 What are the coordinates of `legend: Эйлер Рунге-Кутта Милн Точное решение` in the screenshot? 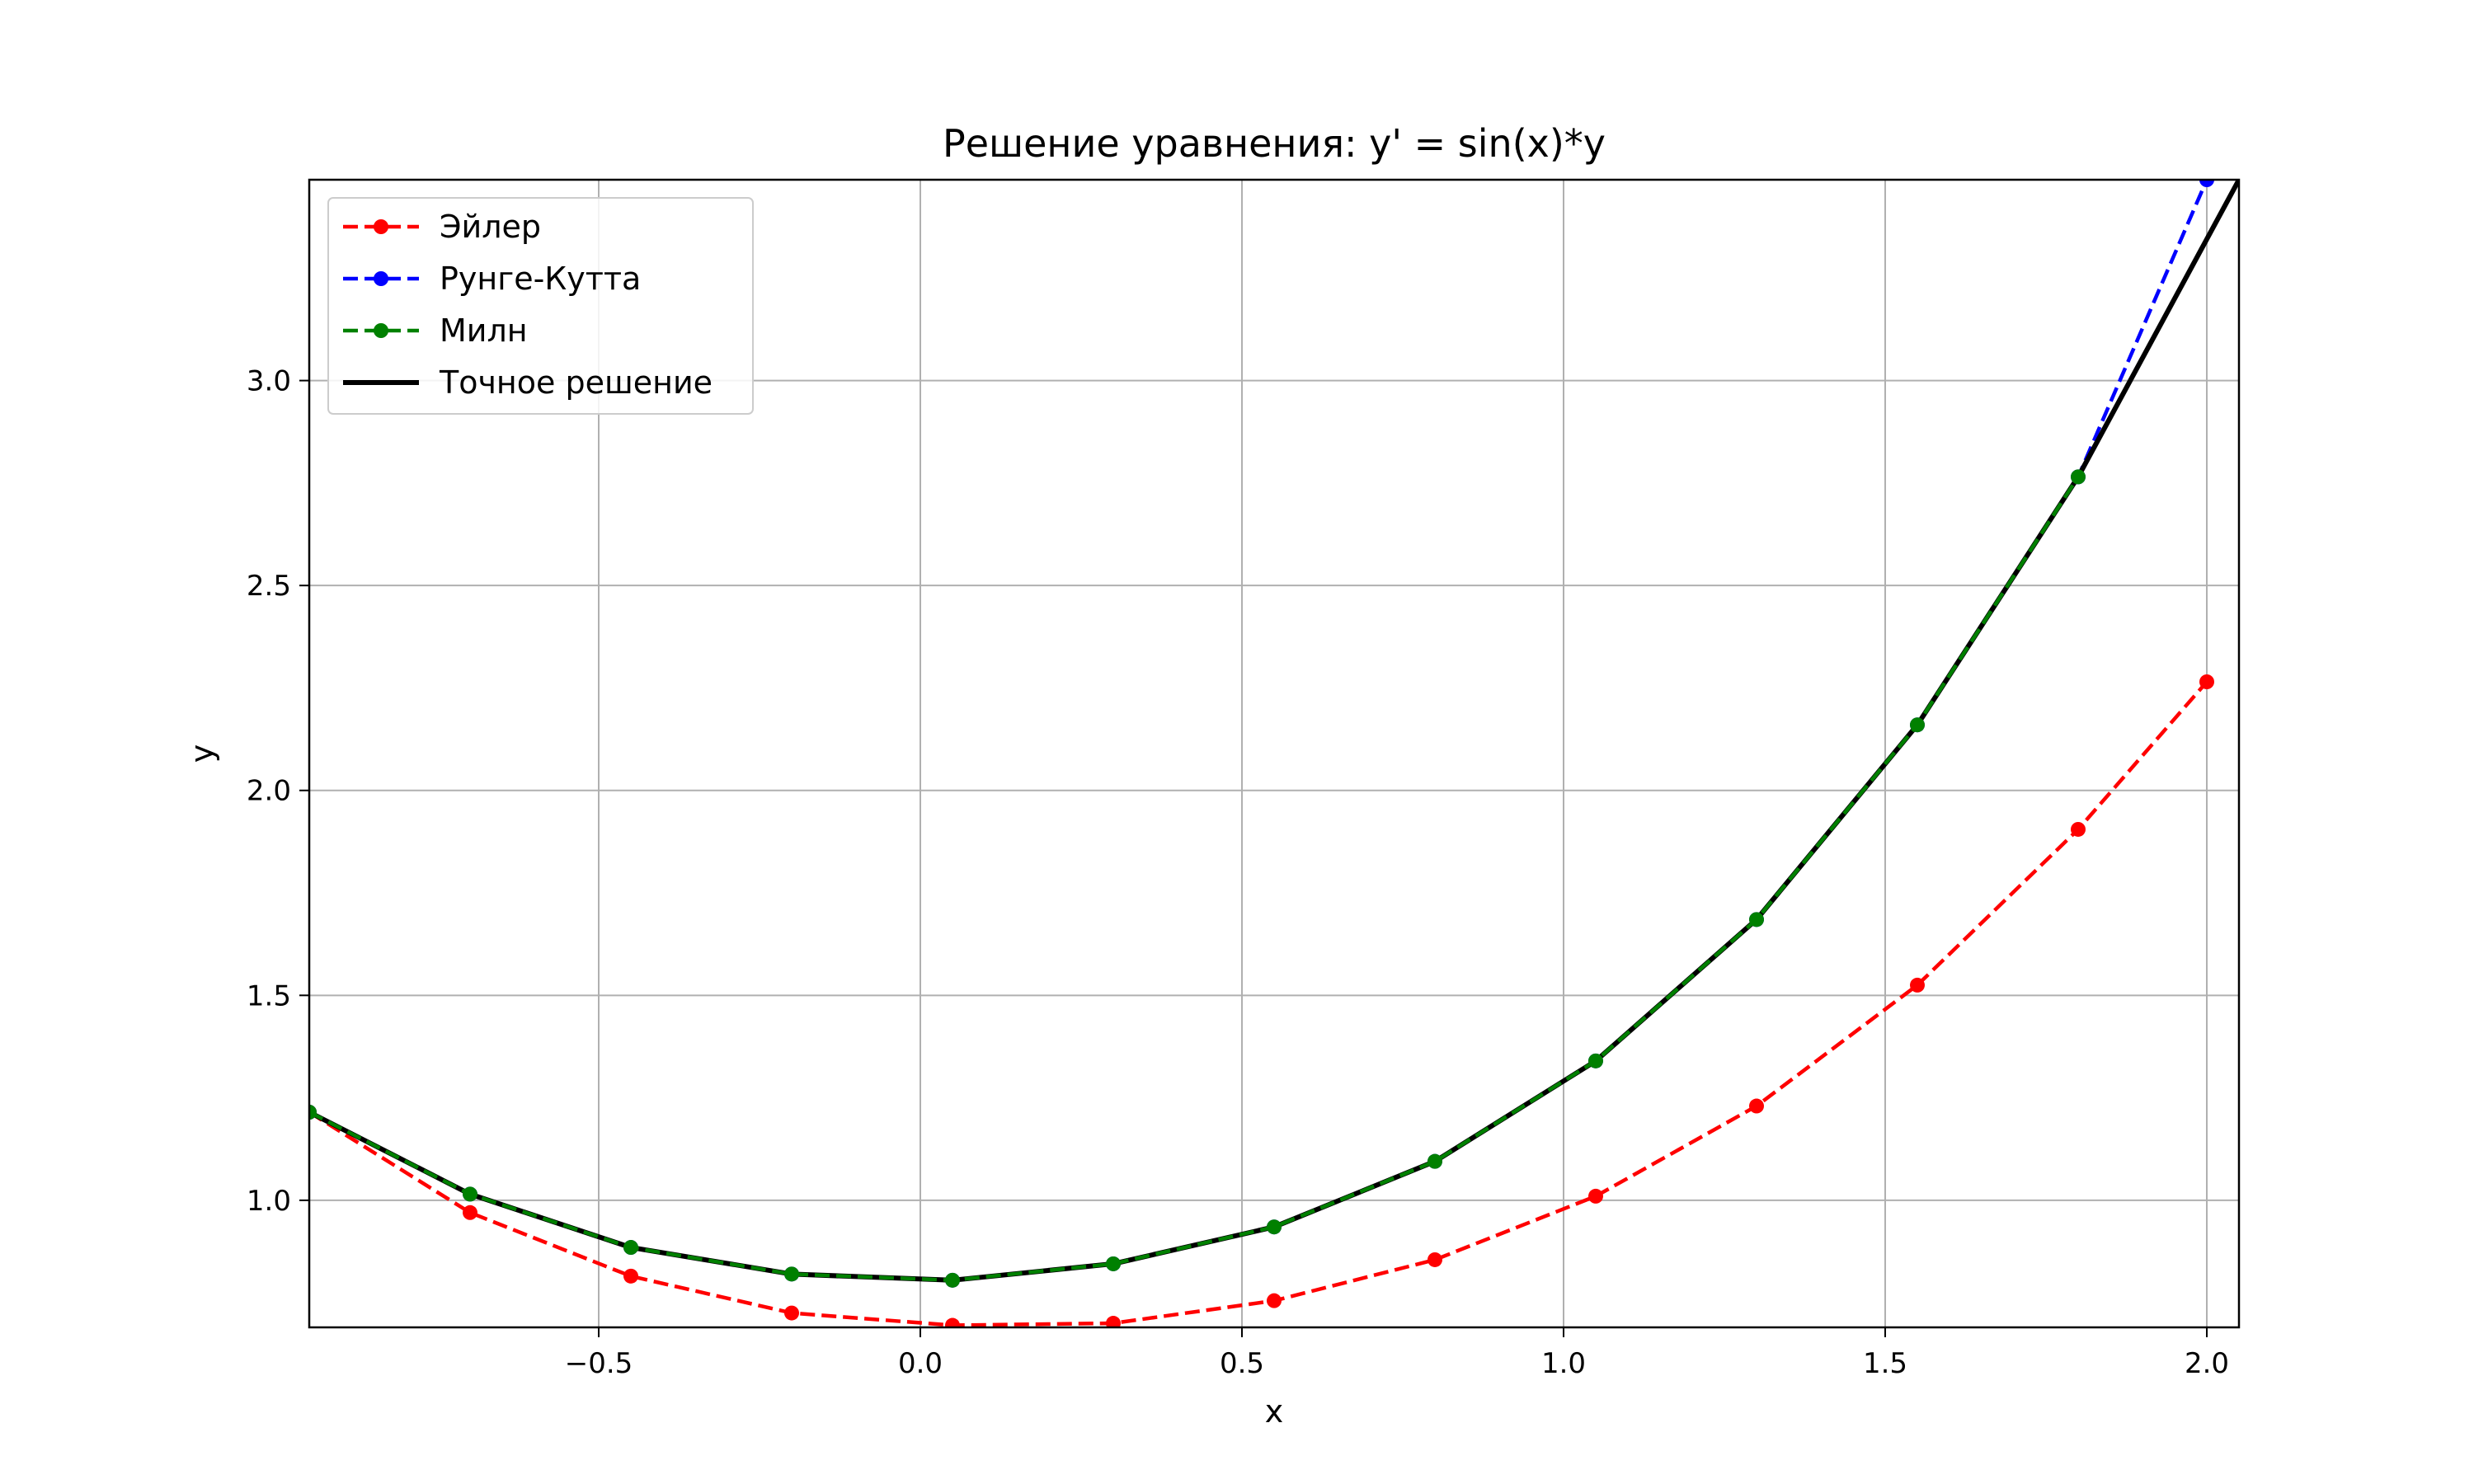 It's located at (540, 306).